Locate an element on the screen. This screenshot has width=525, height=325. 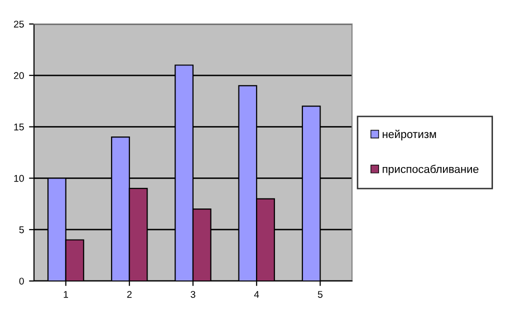
x-tick-label: 4 is located at coordinates (257, 294).